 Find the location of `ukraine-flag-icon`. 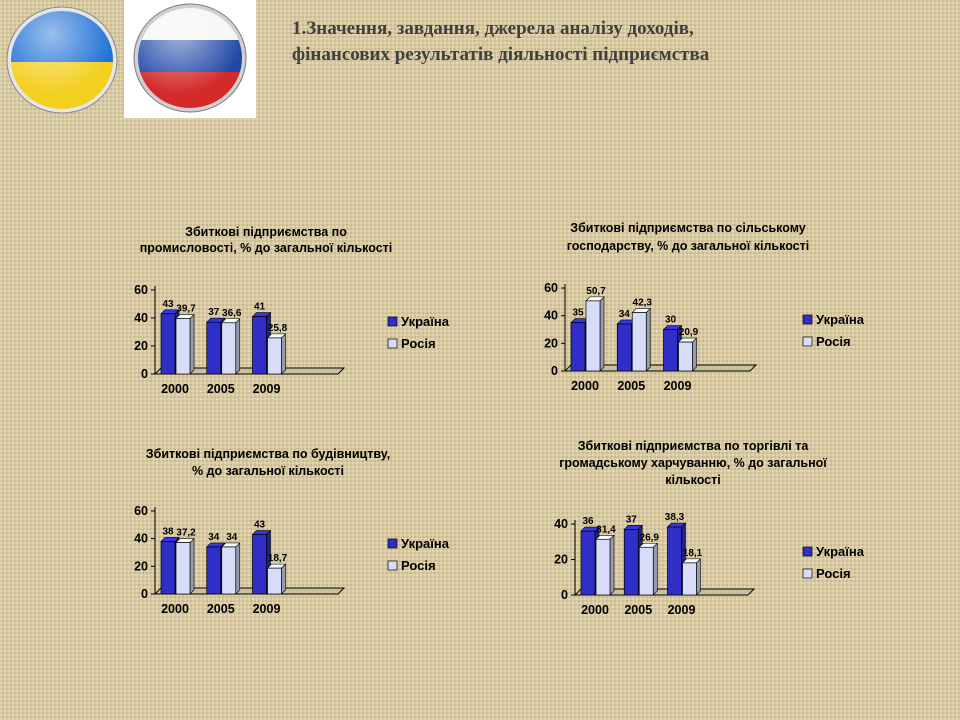

ukraine-flag-icon is located at coordinates (62, 60).